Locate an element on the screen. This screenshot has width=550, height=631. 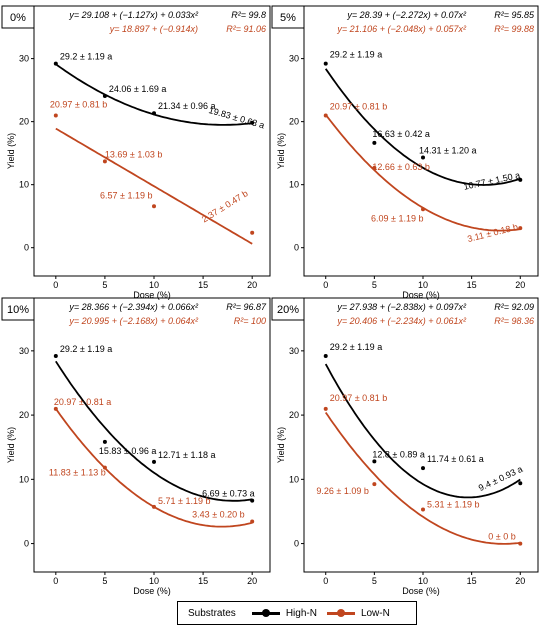
panel-3-label: 10% is located at coordinates (18, 310).